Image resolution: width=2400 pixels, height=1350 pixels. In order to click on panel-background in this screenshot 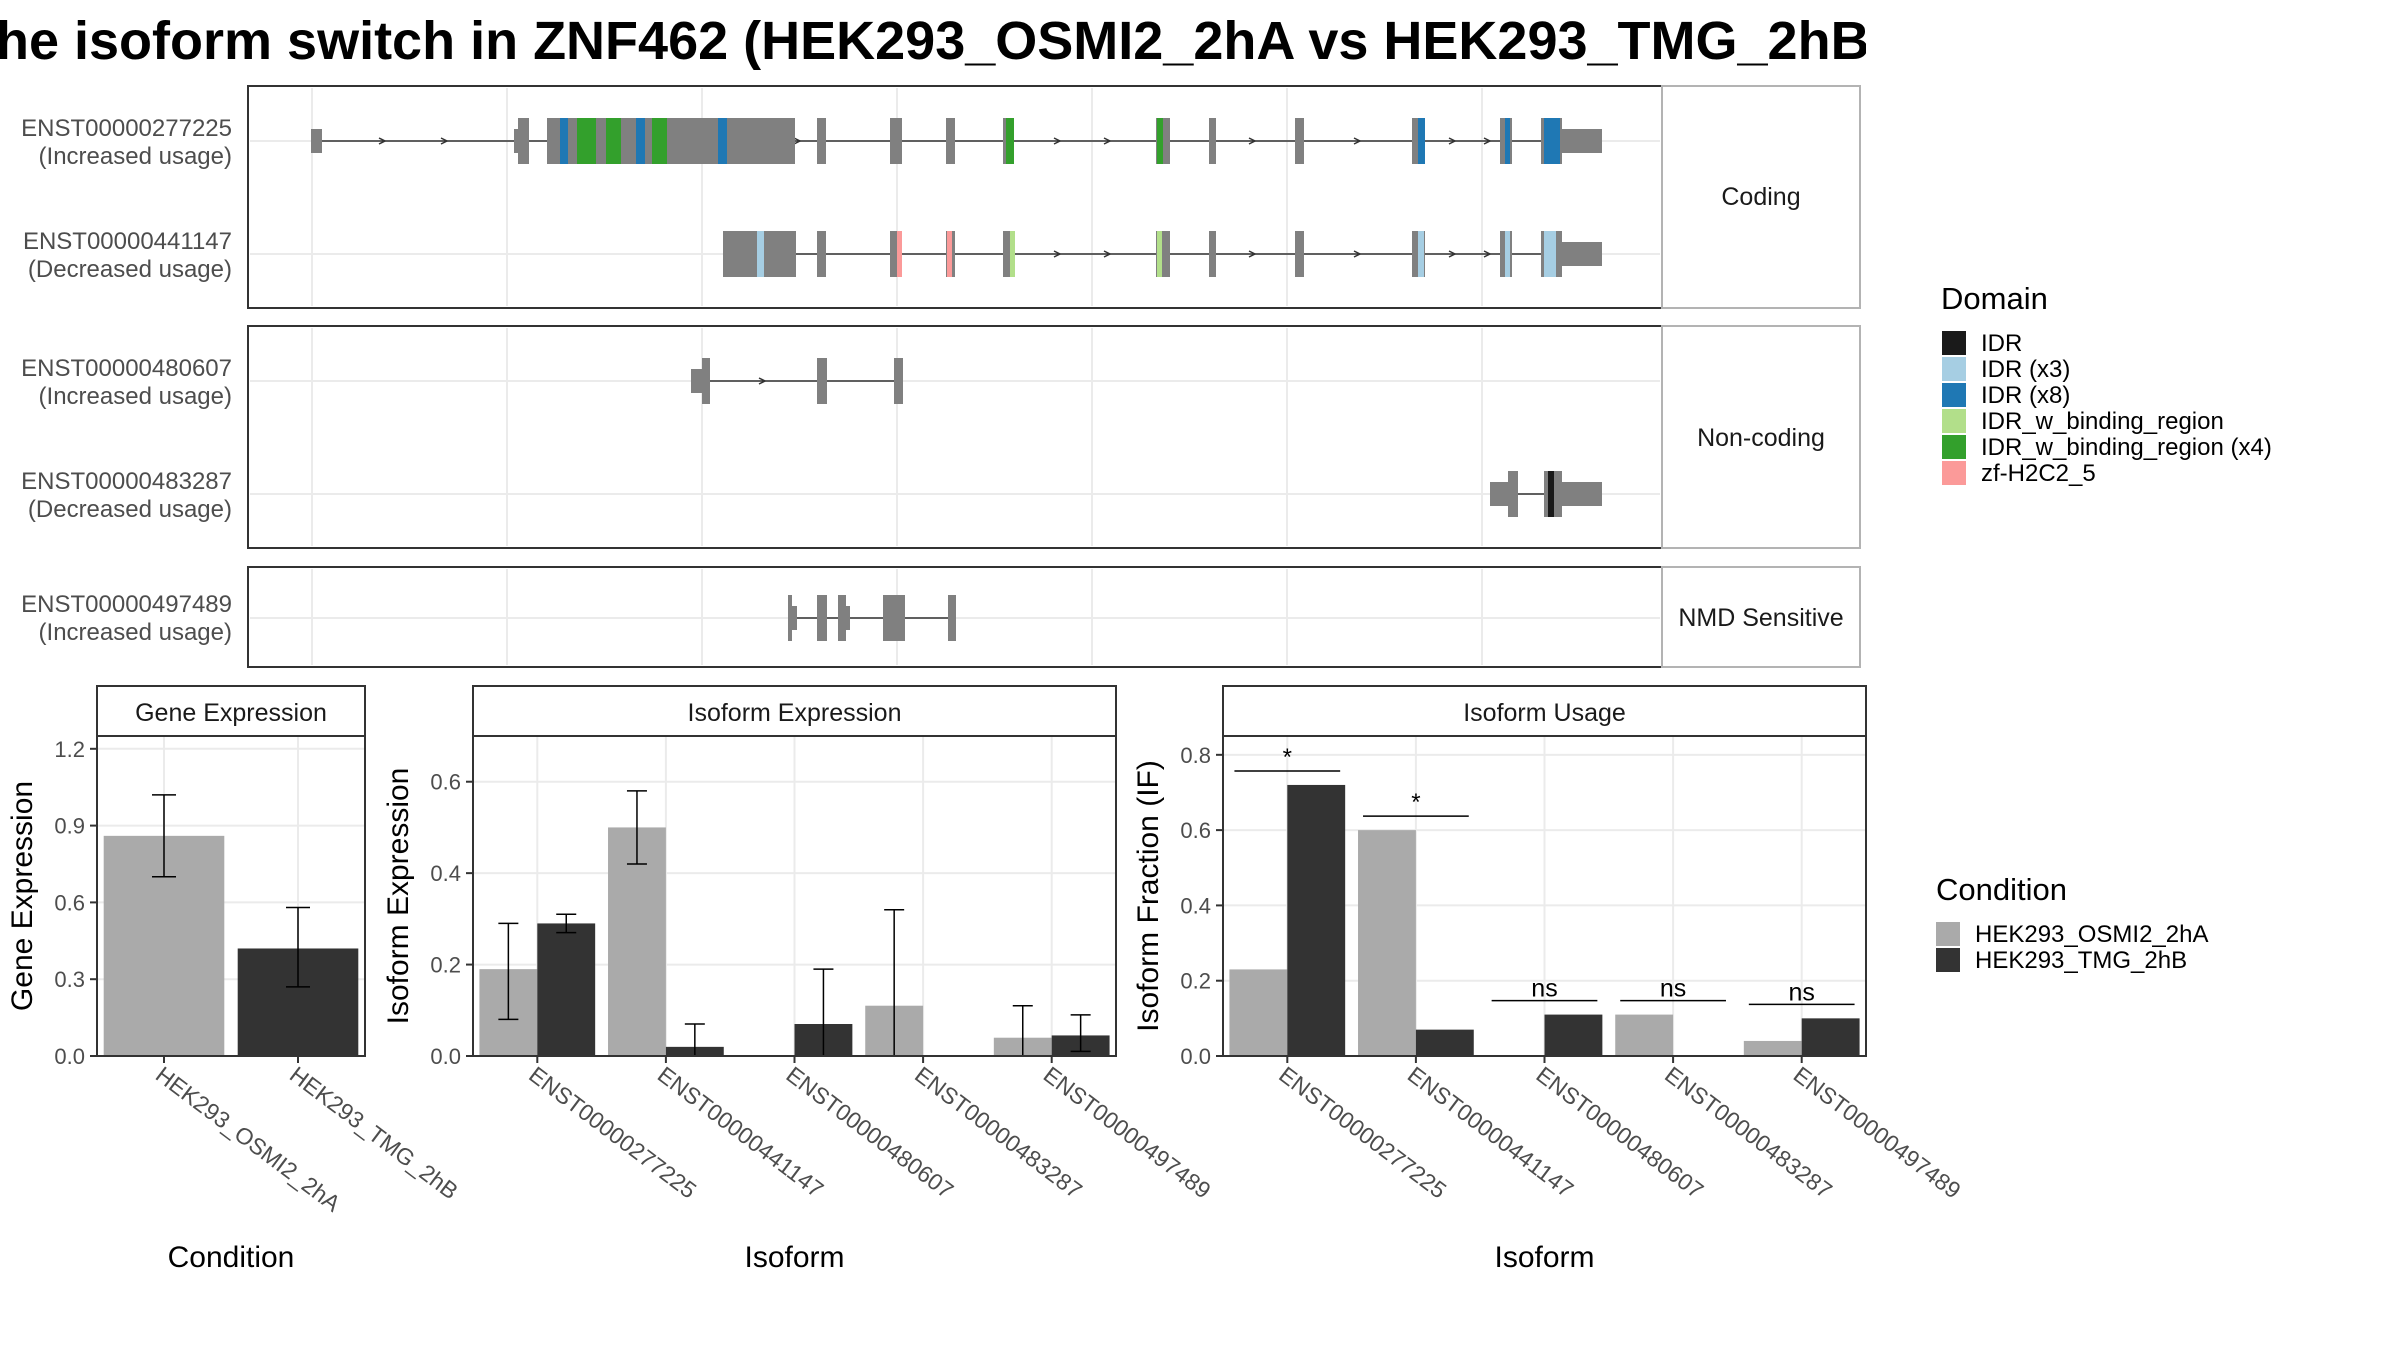, I will do `click(955, 437)`.